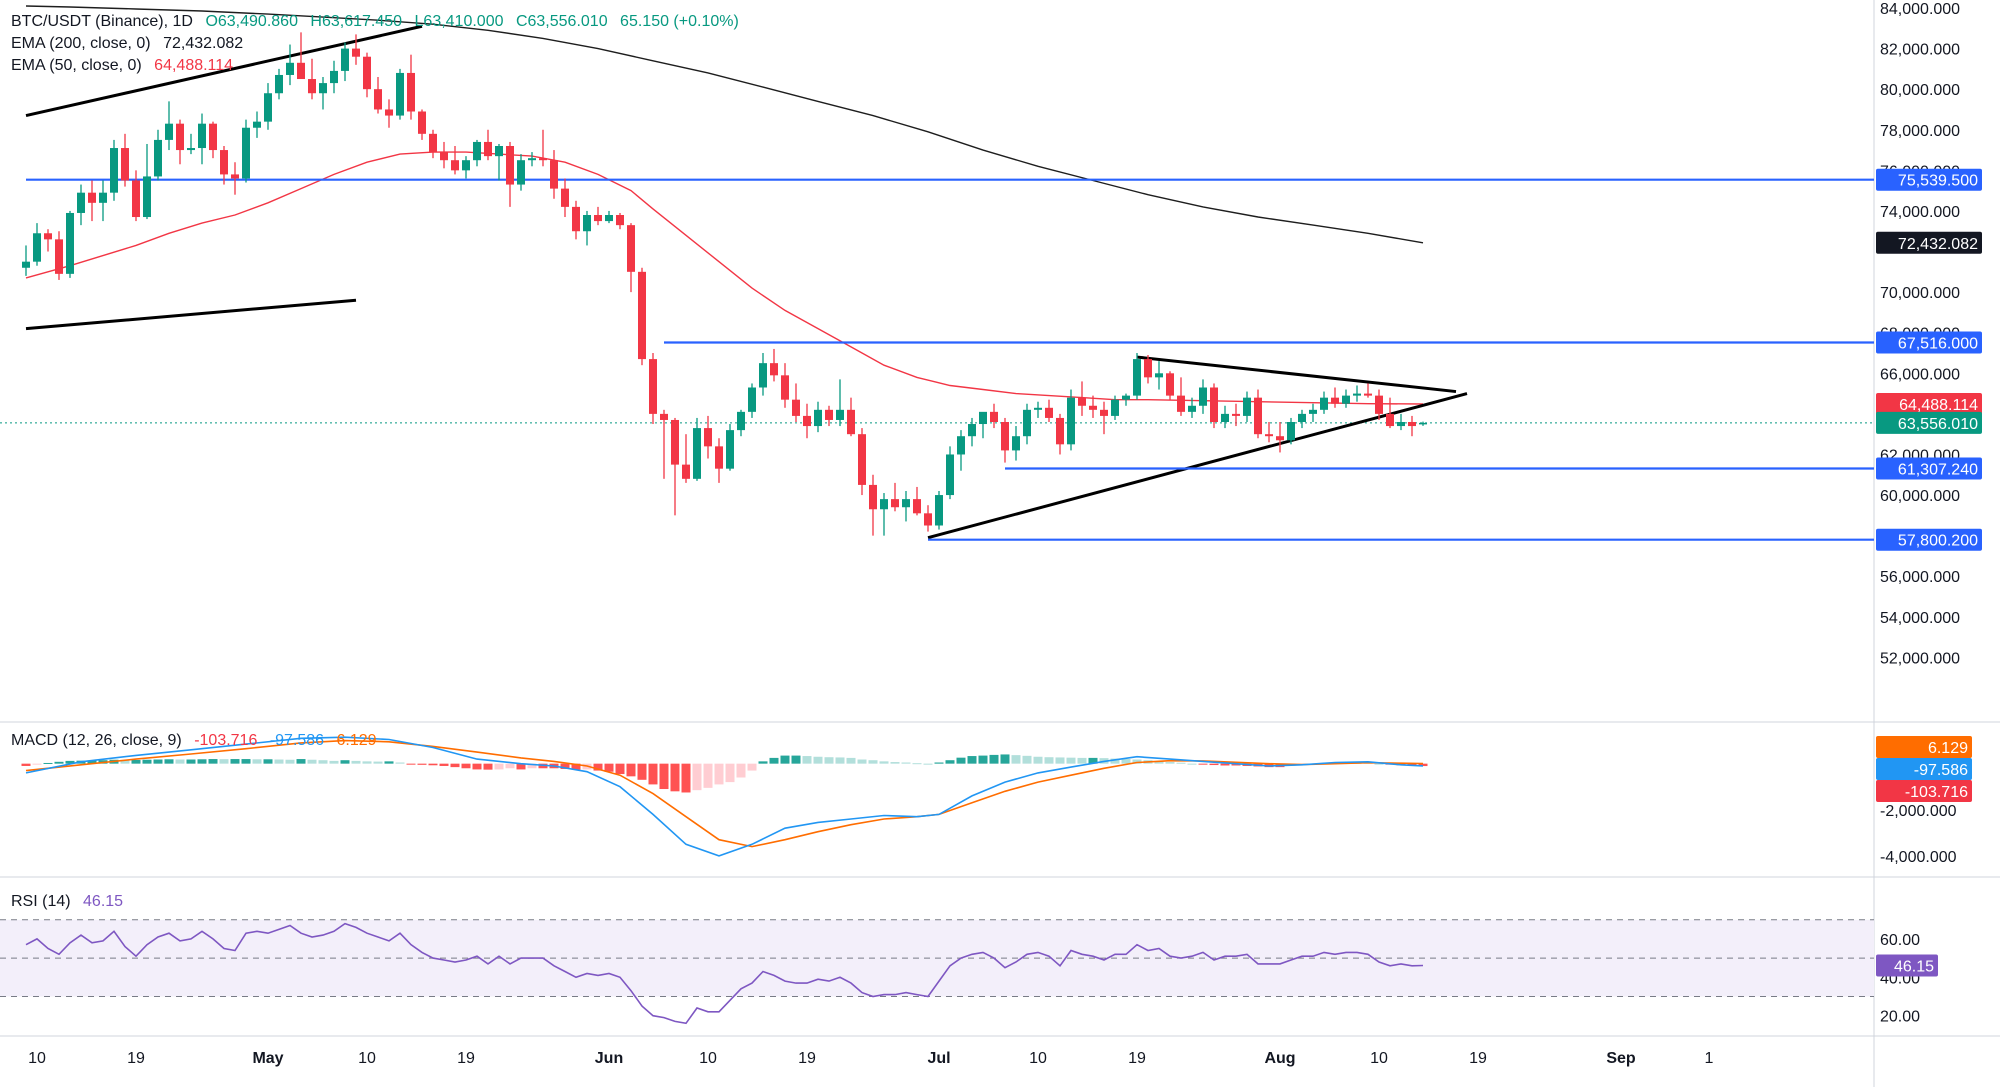 Image resolution: width=2000 pixels, height=1092 pixels. What do you see at coordinates (1938, 424) in the screenshot?
I see `close-value-label-text: 63,556.010` at bounding box center [1938, 424].